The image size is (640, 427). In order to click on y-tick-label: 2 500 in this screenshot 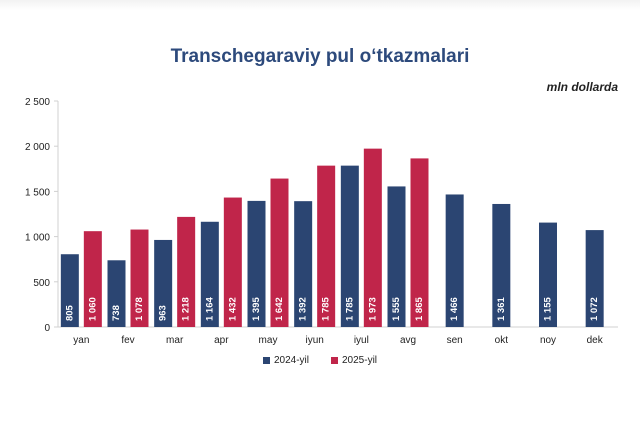, I will do `click(37, 102)`.